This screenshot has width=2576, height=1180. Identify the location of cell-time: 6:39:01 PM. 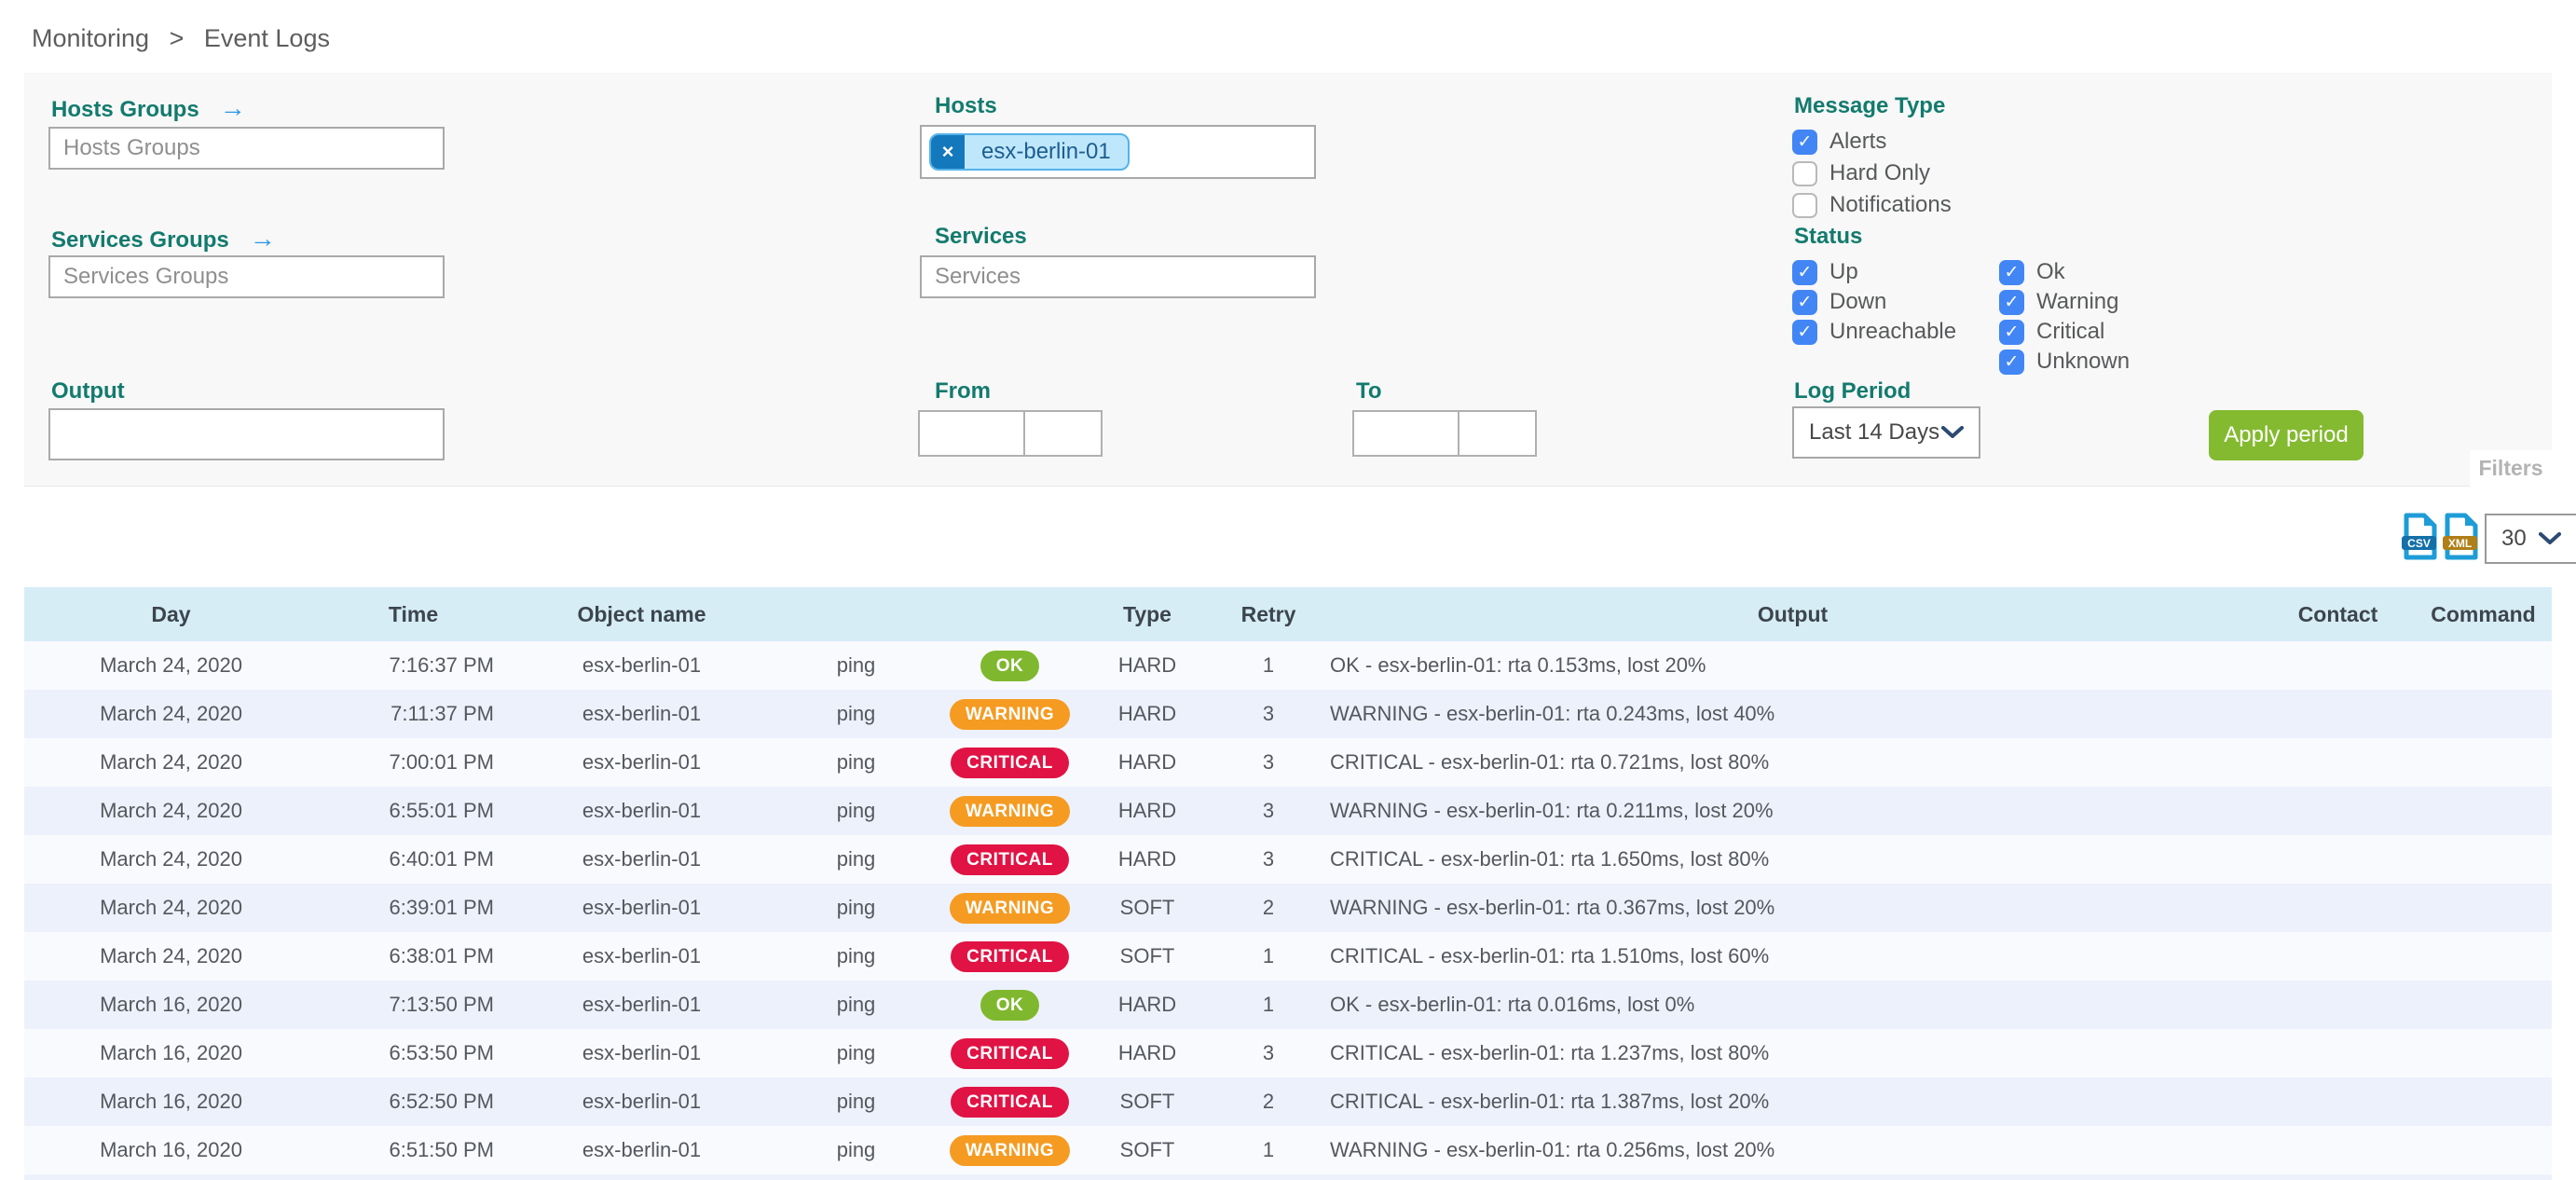
(441, 908).